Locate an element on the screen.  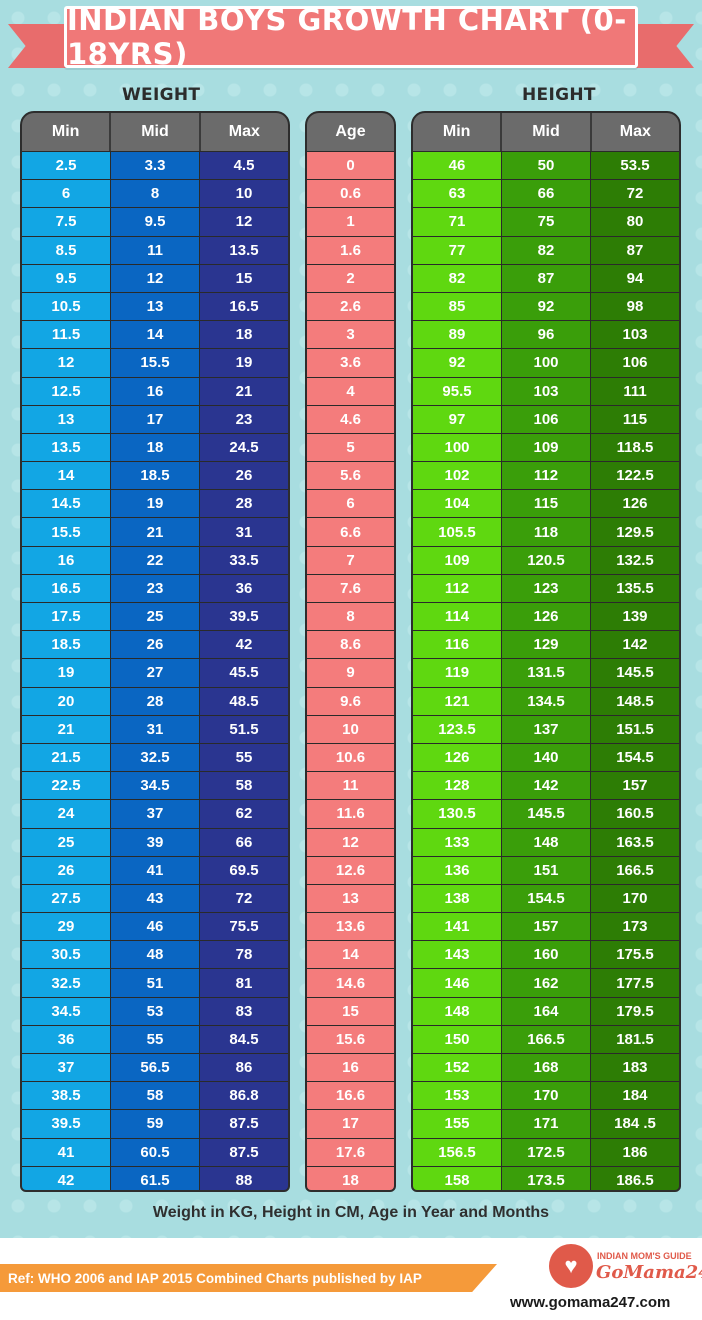
height-row: 114 126 139 is located at coordinates (546, 616).